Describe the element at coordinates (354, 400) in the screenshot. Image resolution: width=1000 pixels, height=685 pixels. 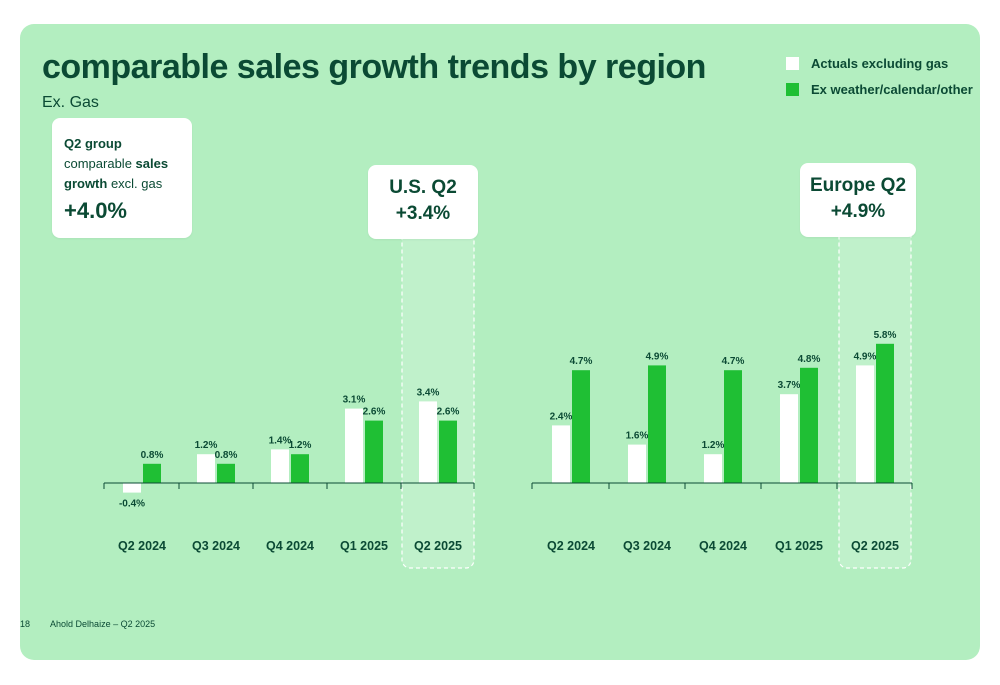
I see `us-data-label: 3.1%` at that location.